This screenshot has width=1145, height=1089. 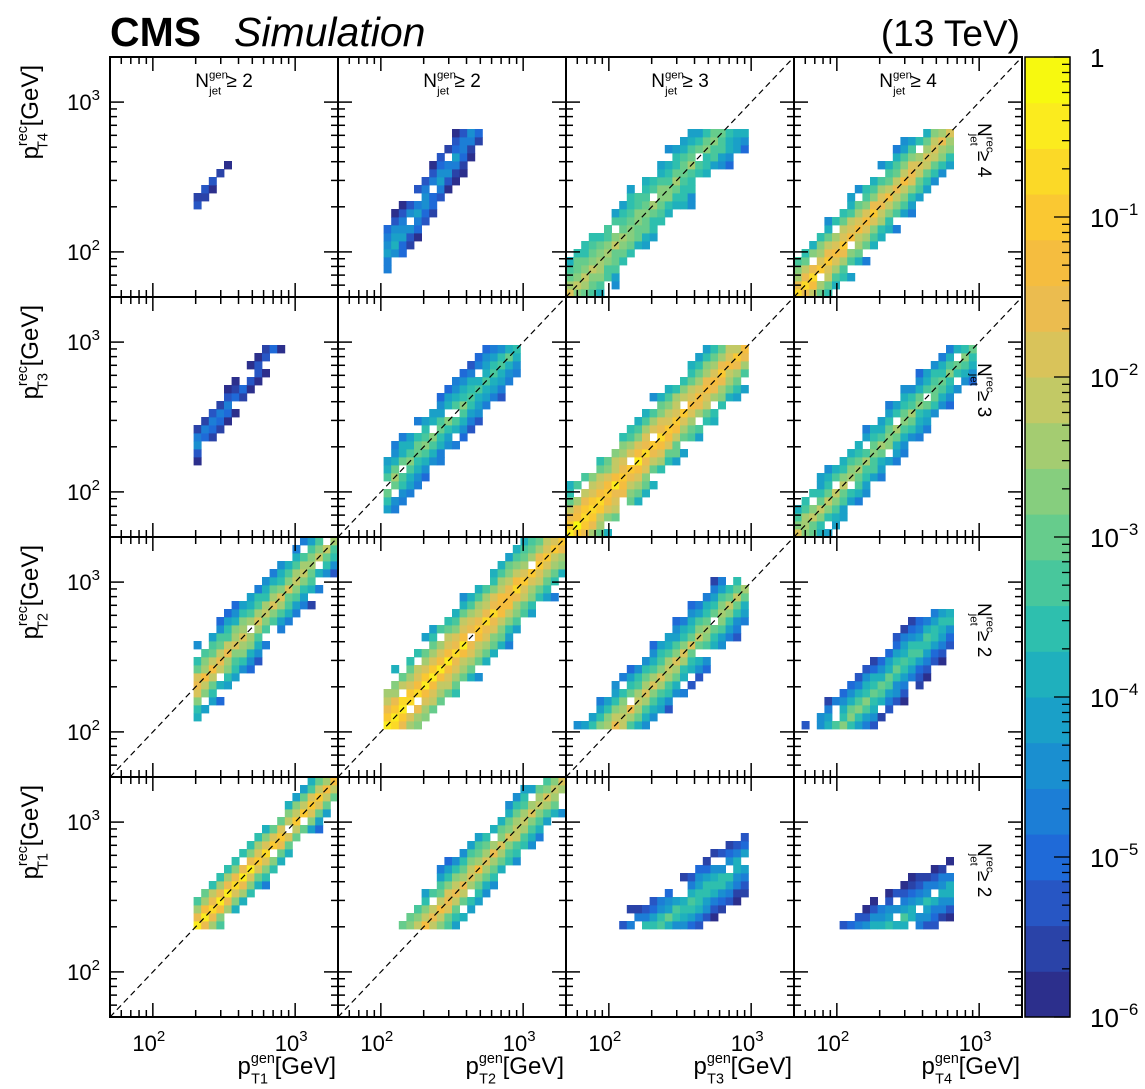 I want to click on row-label: Nrecjet ≥ 2, so click(x=981, y=630).